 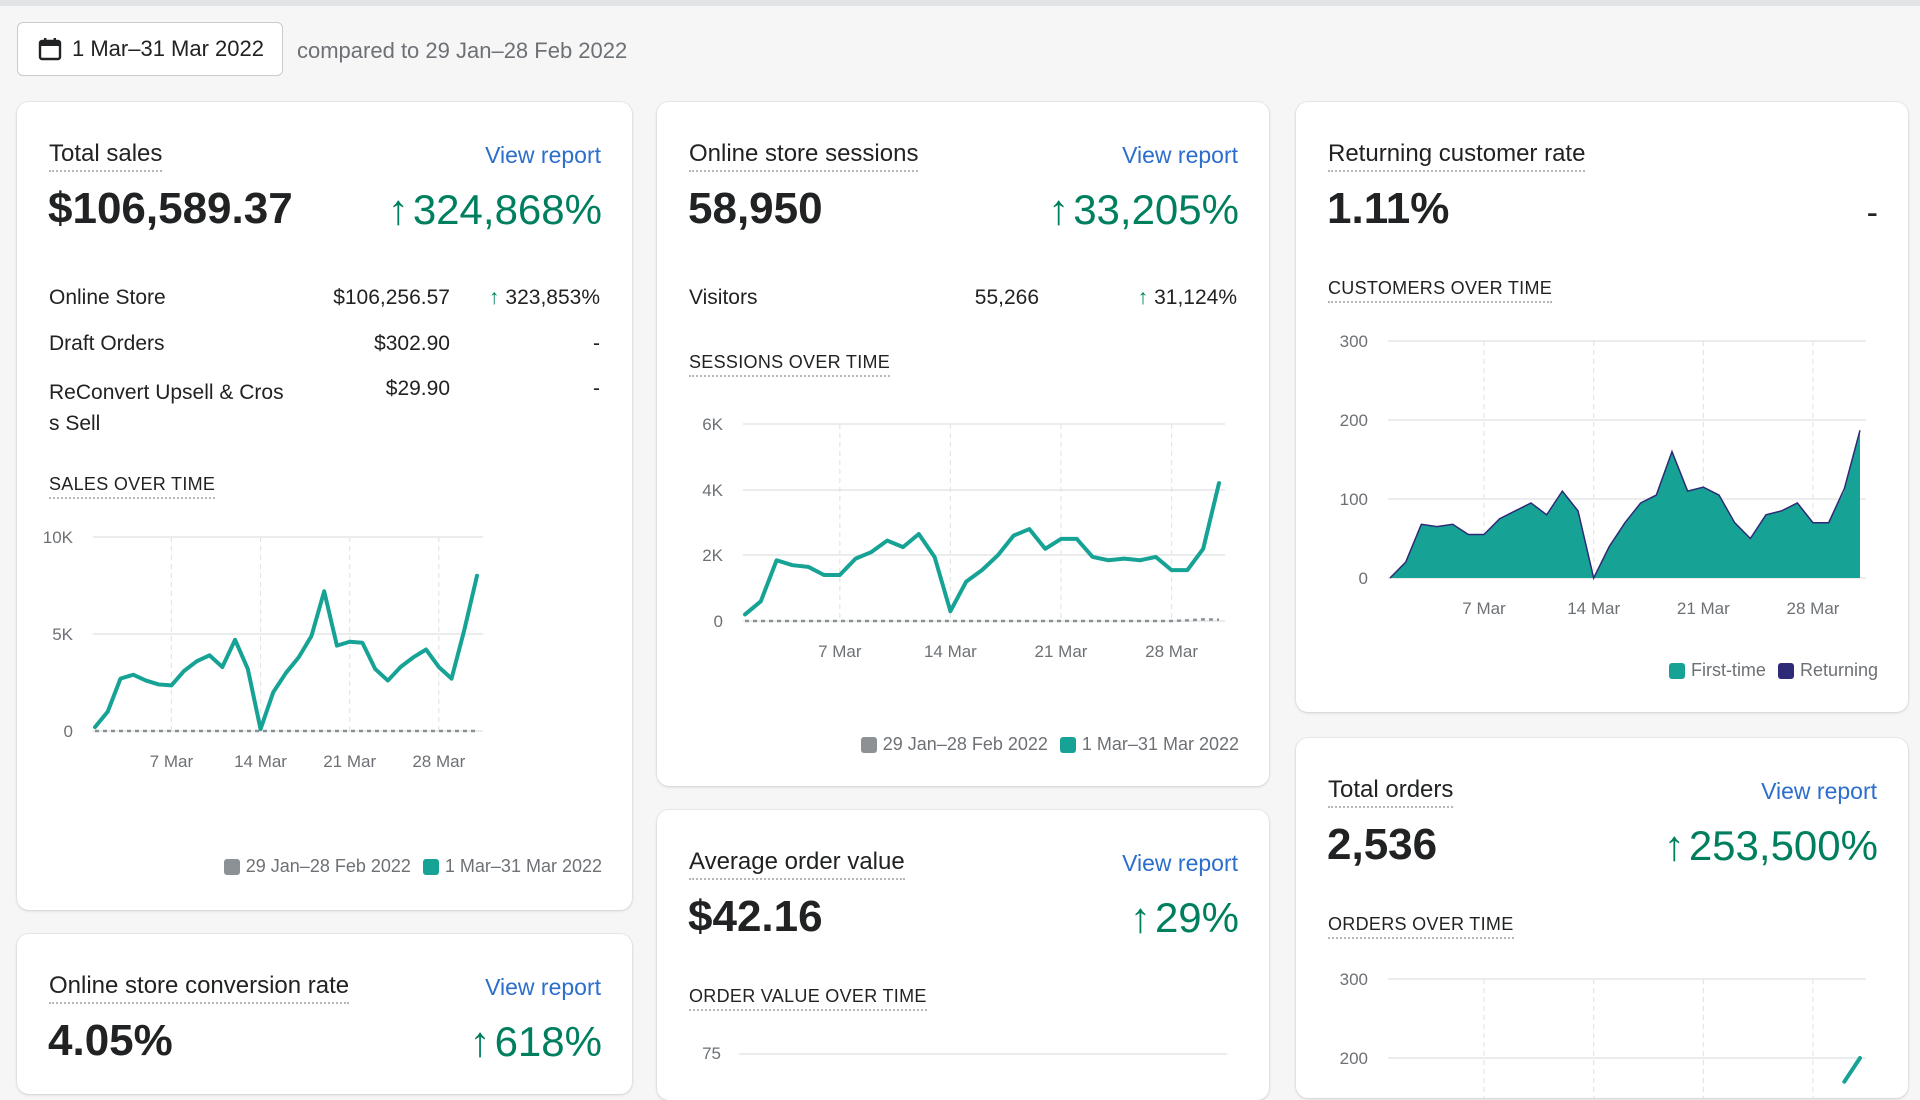 I want to click on metric-change: ↑253,500%, so click(x=1770, y=845).